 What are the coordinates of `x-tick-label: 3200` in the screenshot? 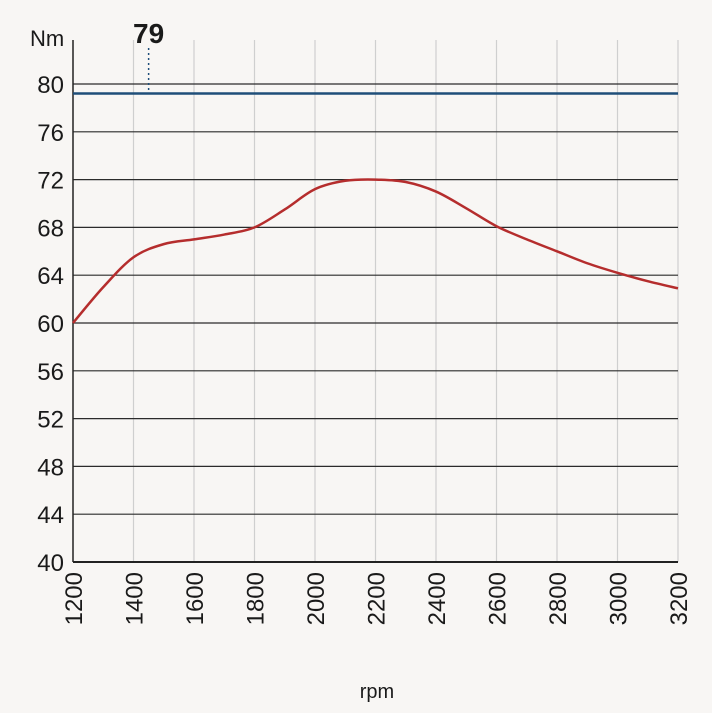 It's located at (679, 598).